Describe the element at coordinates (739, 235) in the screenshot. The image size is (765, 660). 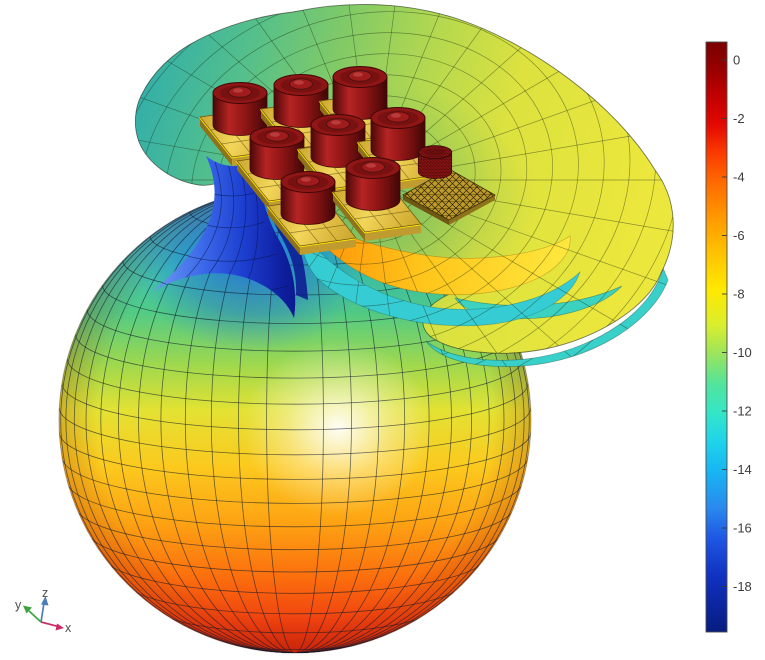
I see `colorbar-tick-label: -6` at that location.